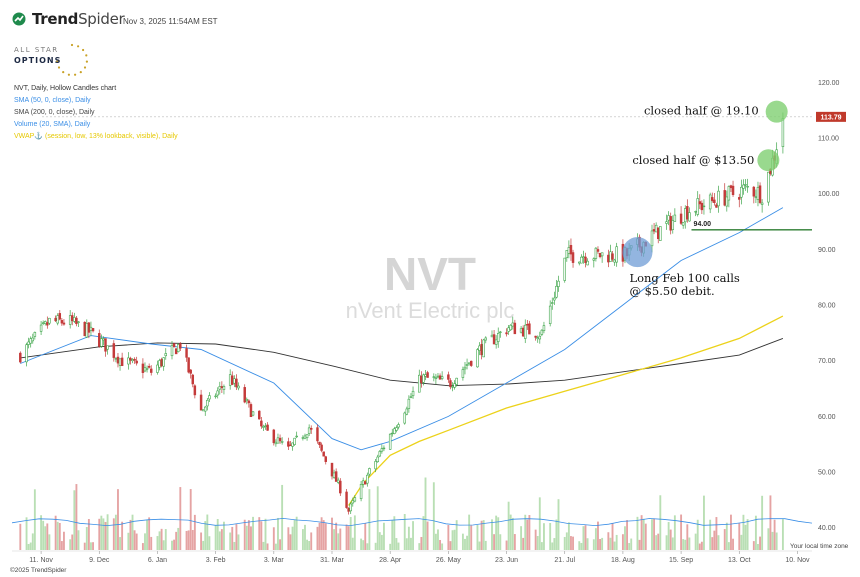 The height and width of the screenshot is (577, 860). Describe the element at coordinates (829, 194) in the screenshot. I see `y-tick-label: 100.00` at that location.